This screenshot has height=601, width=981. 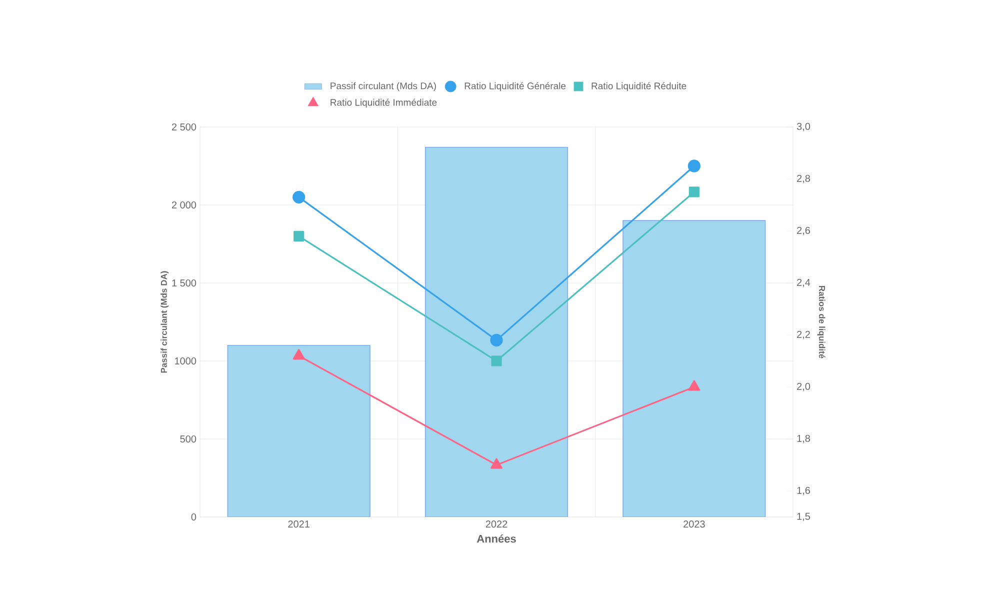 I want to click on legend-label: Ratio Liquidité Immédiate, so click(x=383, y=103).